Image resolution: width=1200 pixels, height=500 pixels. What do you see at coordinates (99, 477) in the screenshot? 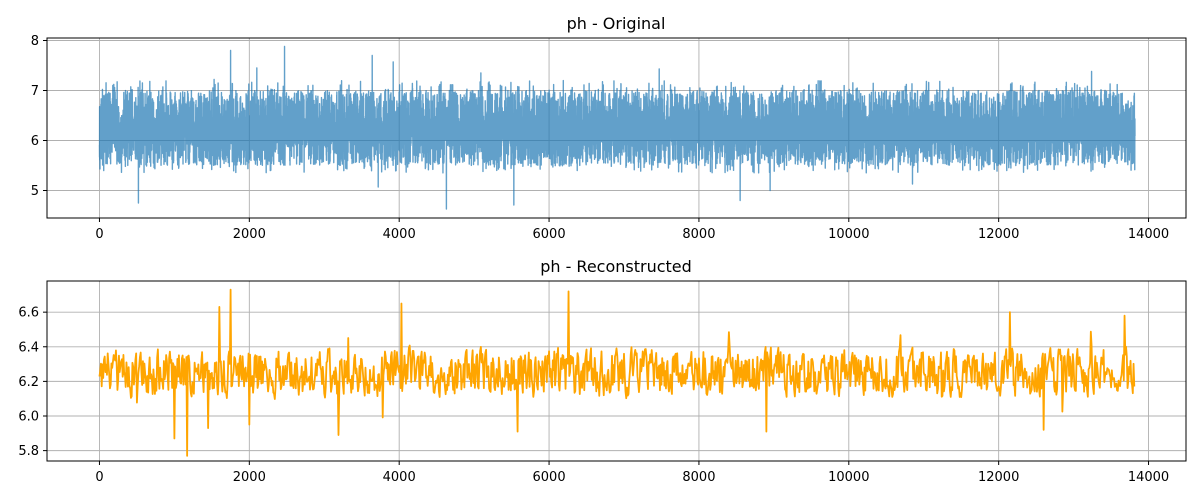
I see `x-tick-label-reconstructed-0: 0` at bounding box center [99, 477].